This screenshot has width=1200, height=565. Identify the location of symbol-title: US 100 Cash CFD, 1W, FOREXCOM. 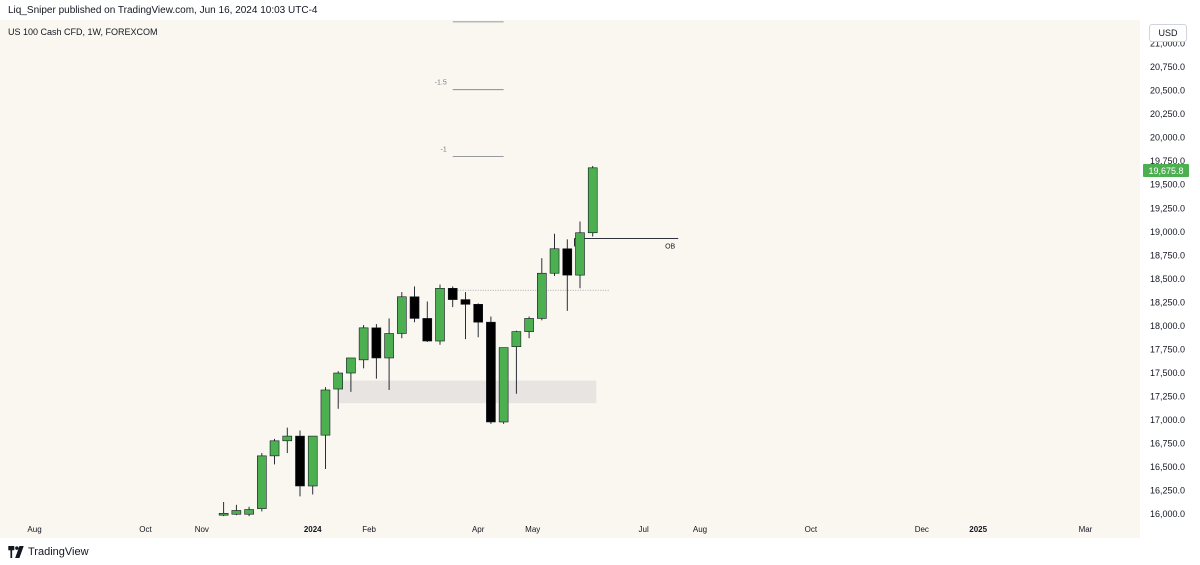
(83, 32).